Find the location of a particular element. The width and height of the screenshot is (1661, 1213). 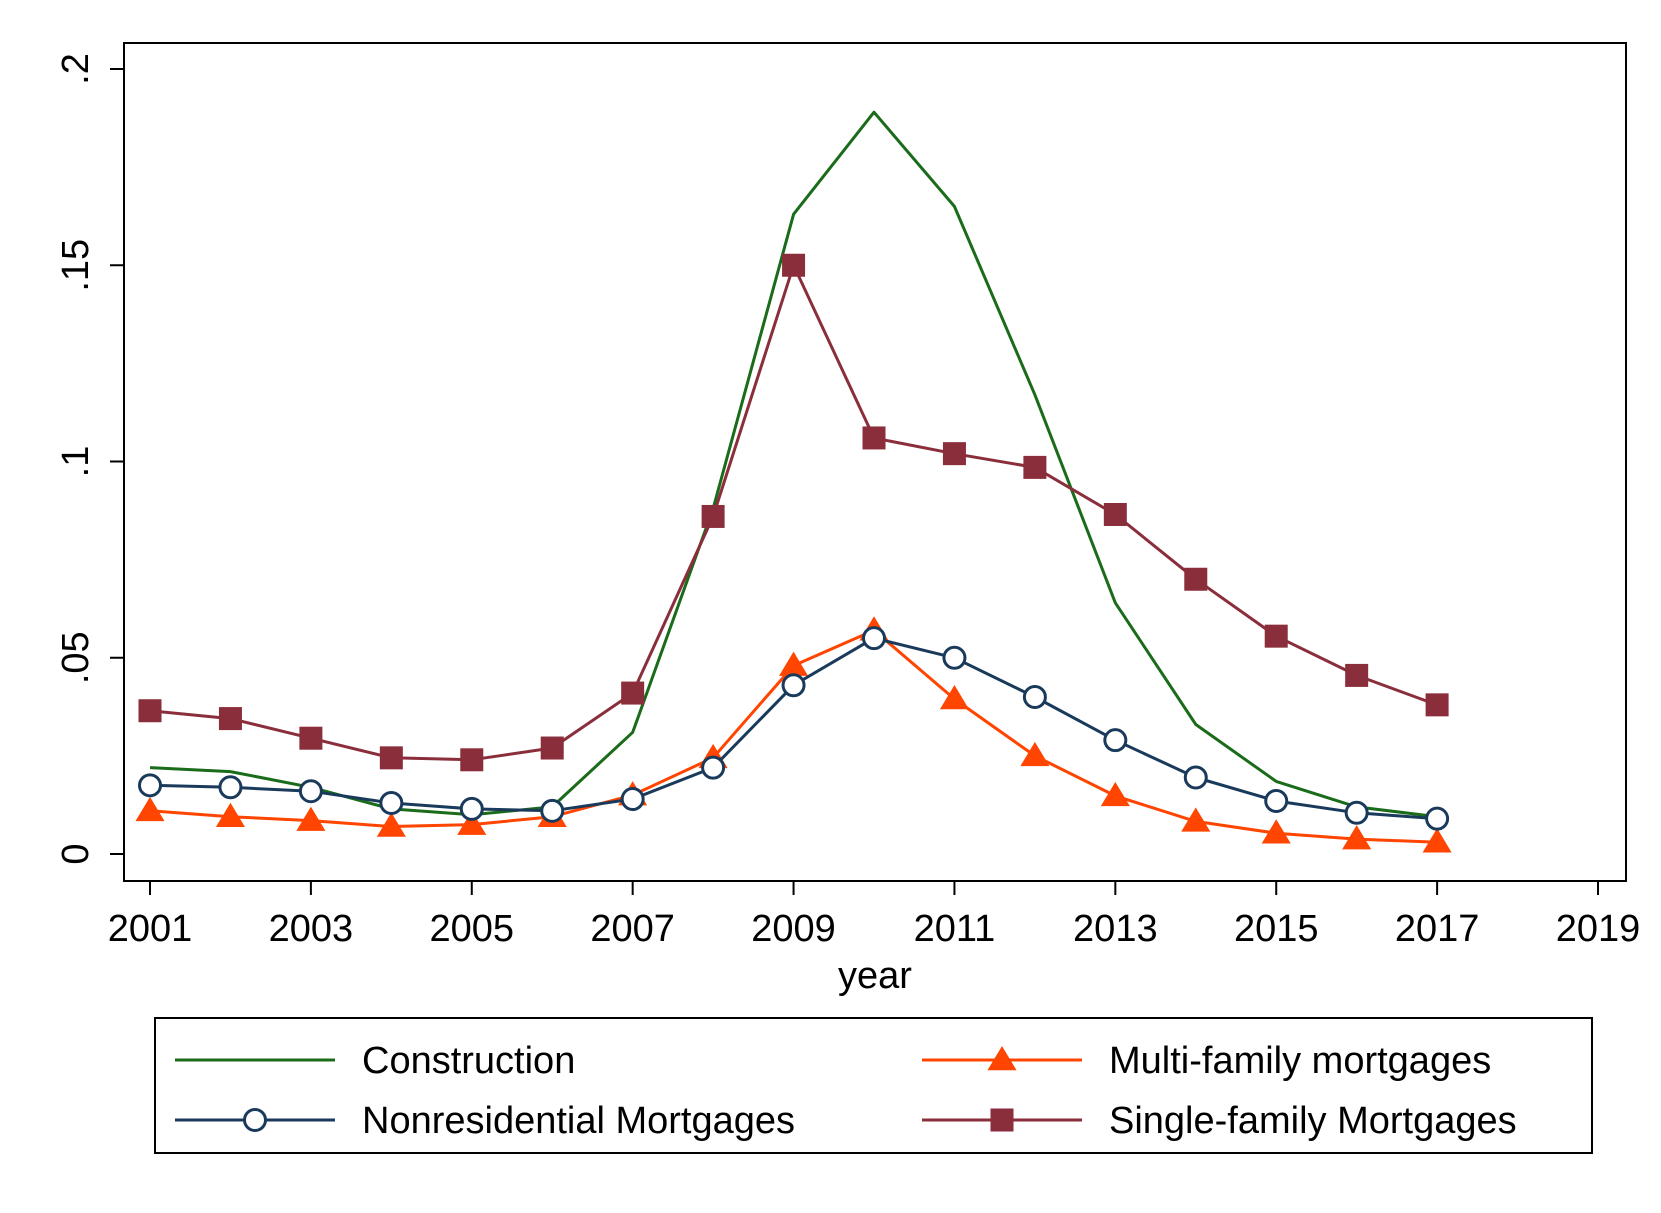

x-tick-label: 2003 is located at coordinates (311, 929).